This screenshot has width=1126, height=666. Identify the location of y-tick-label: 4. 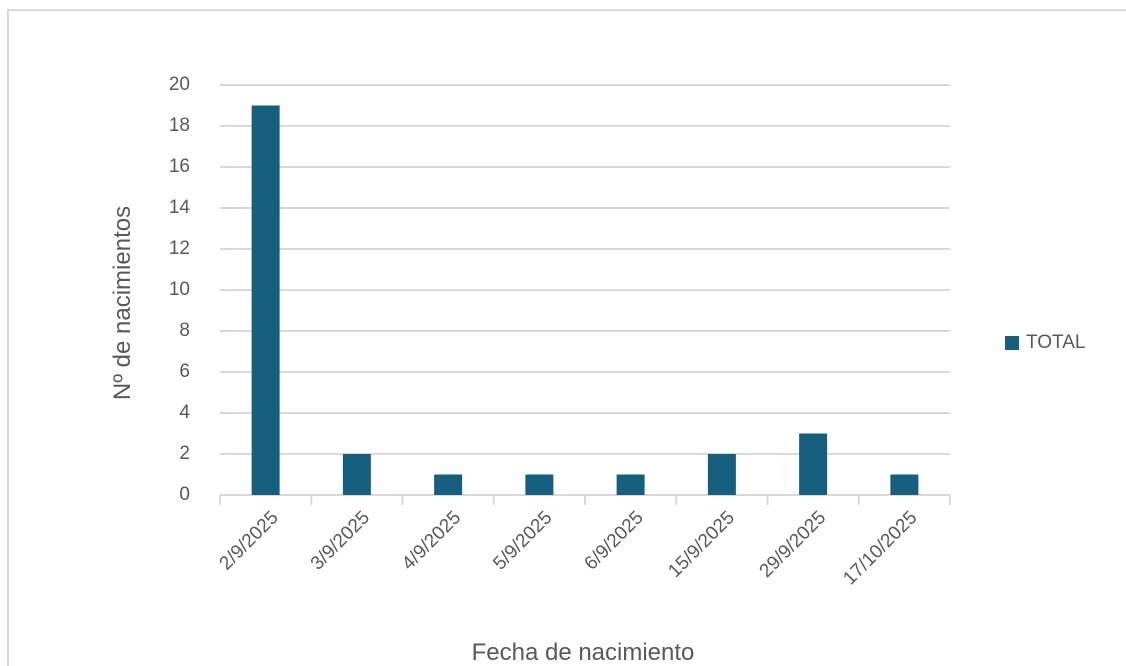
(184, 412).